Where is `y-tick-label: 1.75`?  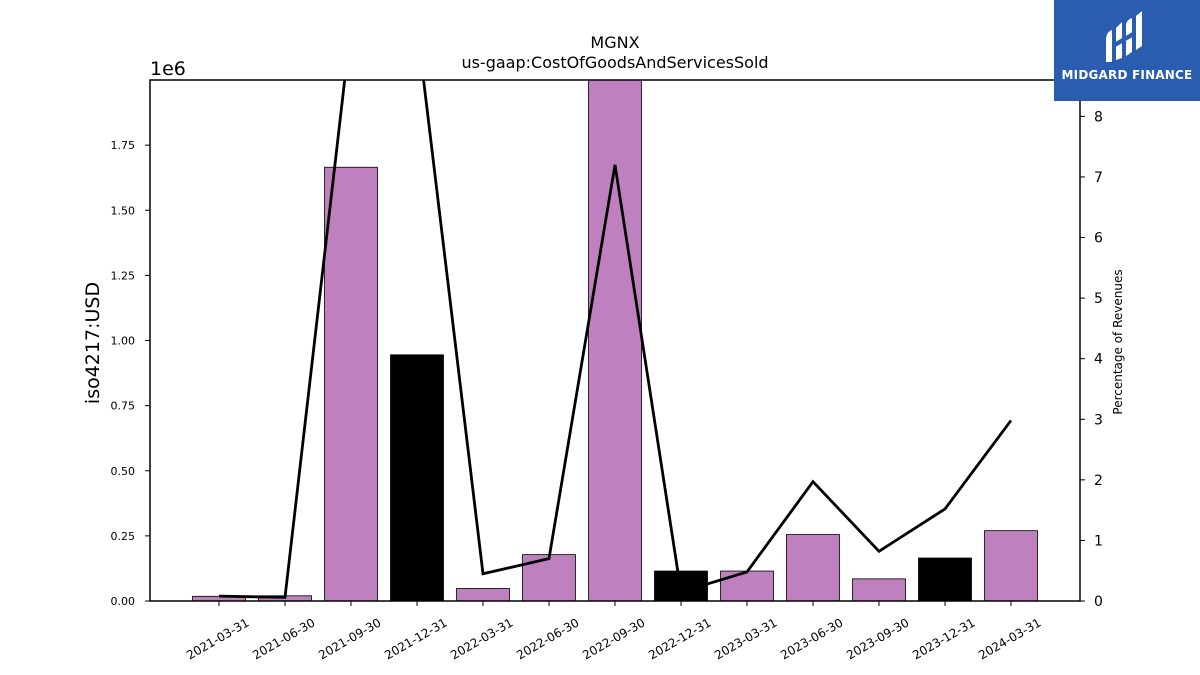
y-tick-label: 1.75 is located at coordinates (123, 145).